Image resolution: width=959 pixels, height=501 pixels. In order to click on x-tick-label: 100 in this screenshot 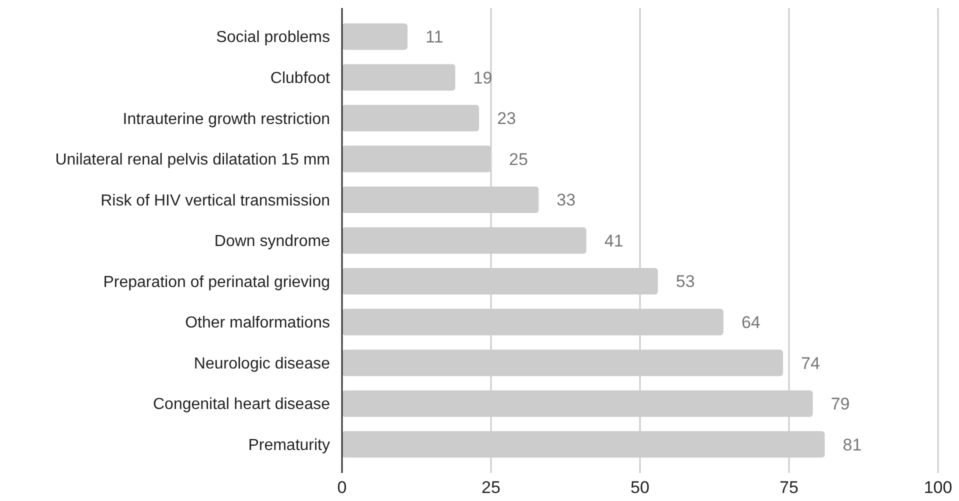, I will do `click(938, 487)`.